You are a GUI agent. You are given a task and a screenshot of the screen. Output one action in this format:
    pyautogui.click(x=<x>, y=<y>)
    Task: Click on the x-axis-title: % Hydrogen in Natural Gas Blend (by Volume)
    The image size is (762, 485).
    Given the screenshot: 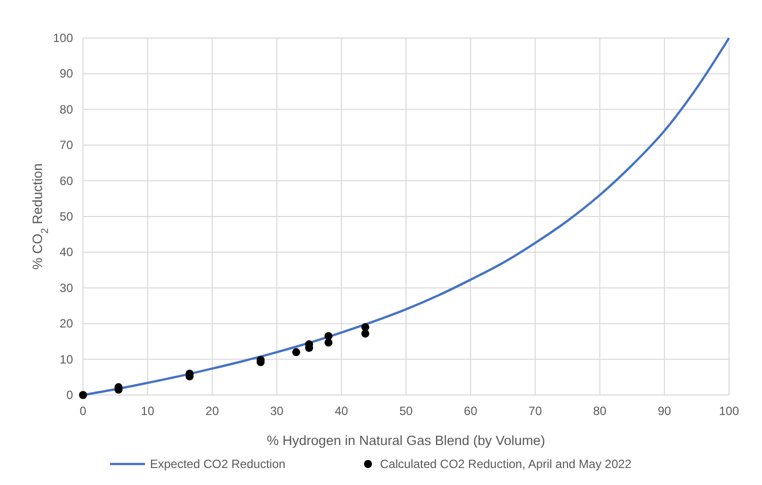 What is the action you would take?
    pyautogui.click(x=406, y=440)
    